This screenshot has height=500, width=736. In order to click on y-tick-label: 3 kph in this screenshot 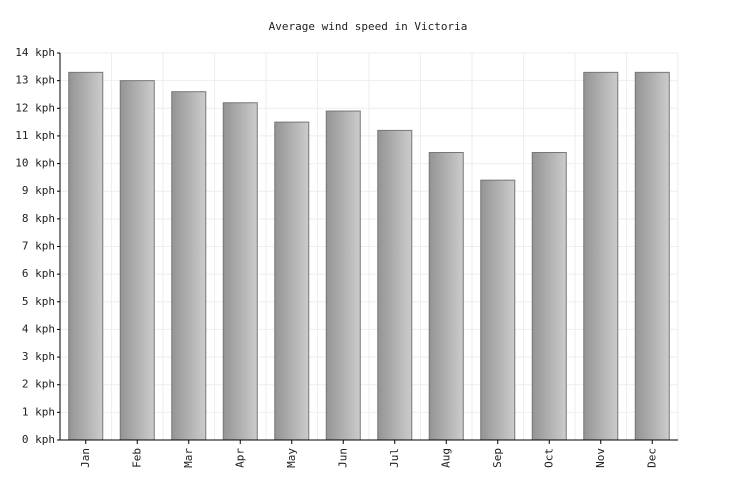, I will do `click(38, 356)`.